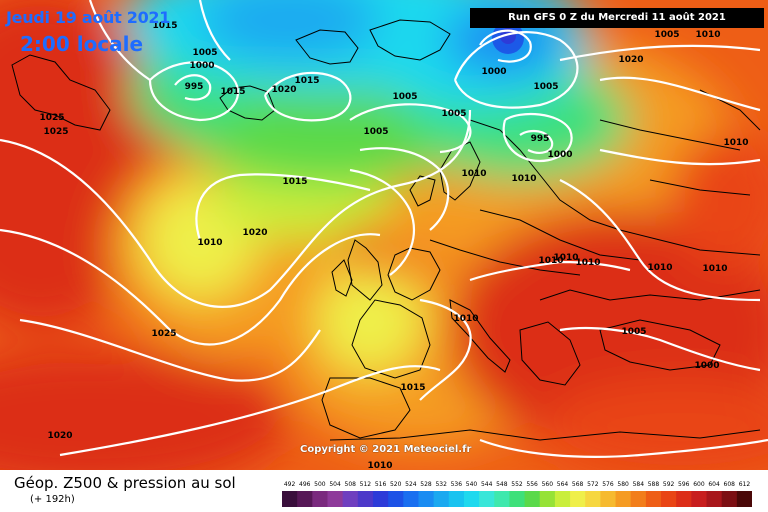  Describe the element at coordinates (563, 484) in the screenshot. I see `scale-tick-label: 564` at that location.